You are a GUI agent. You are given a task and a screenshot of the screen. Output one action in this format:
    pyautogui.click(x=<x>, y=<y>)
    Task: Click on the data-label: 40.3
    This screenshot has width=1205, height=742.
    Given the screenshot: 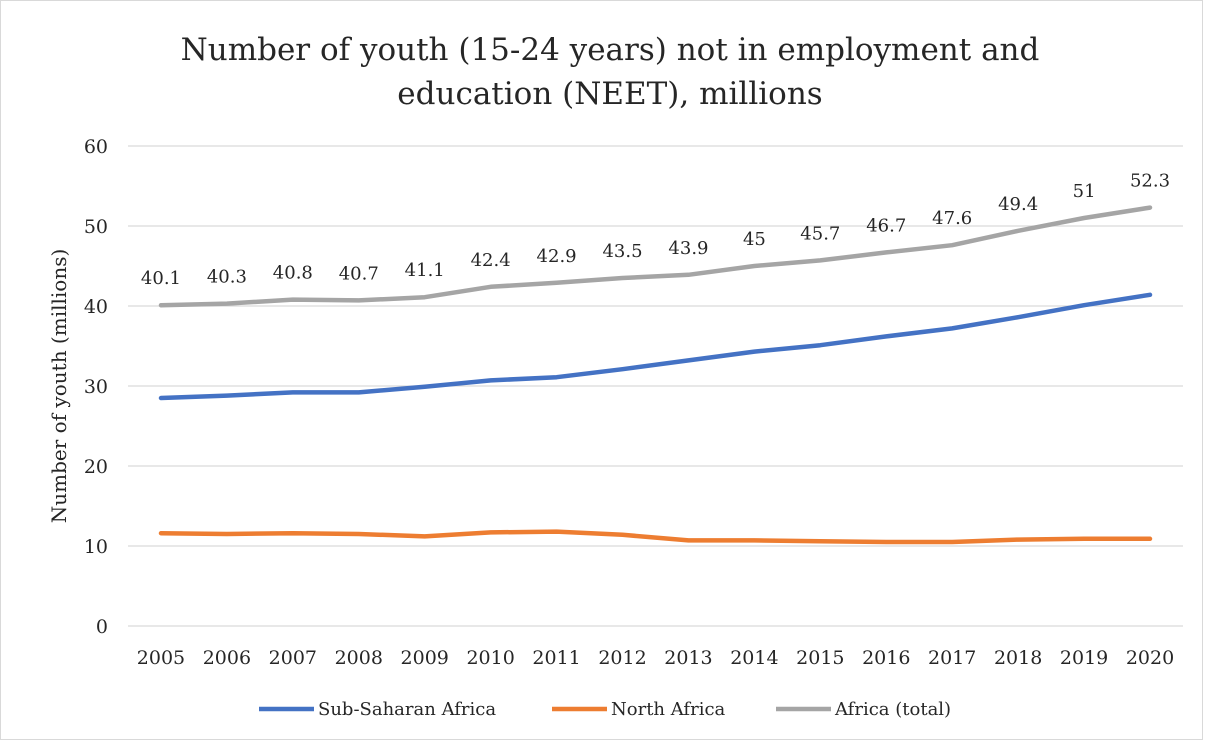 What is the action you would take?
    pyautogui.click(x=227, y=277)
    